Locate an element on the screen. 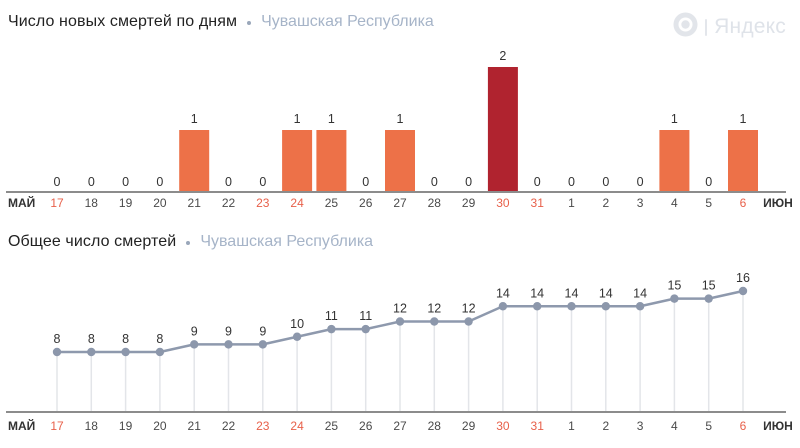 This screenshot has width=800, height=448. date-label: 4 is located at coordinates (674, 426).